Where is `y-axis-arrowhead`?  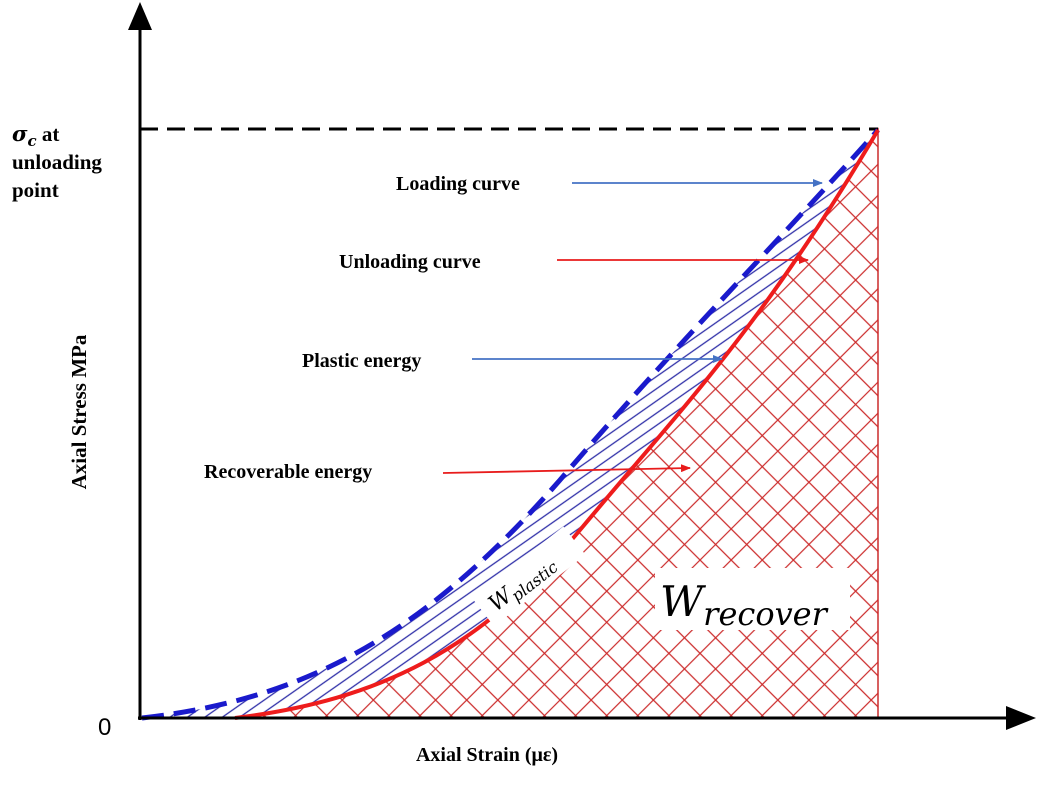
y-axis-arrowhead is located at coordinates (140, 16).